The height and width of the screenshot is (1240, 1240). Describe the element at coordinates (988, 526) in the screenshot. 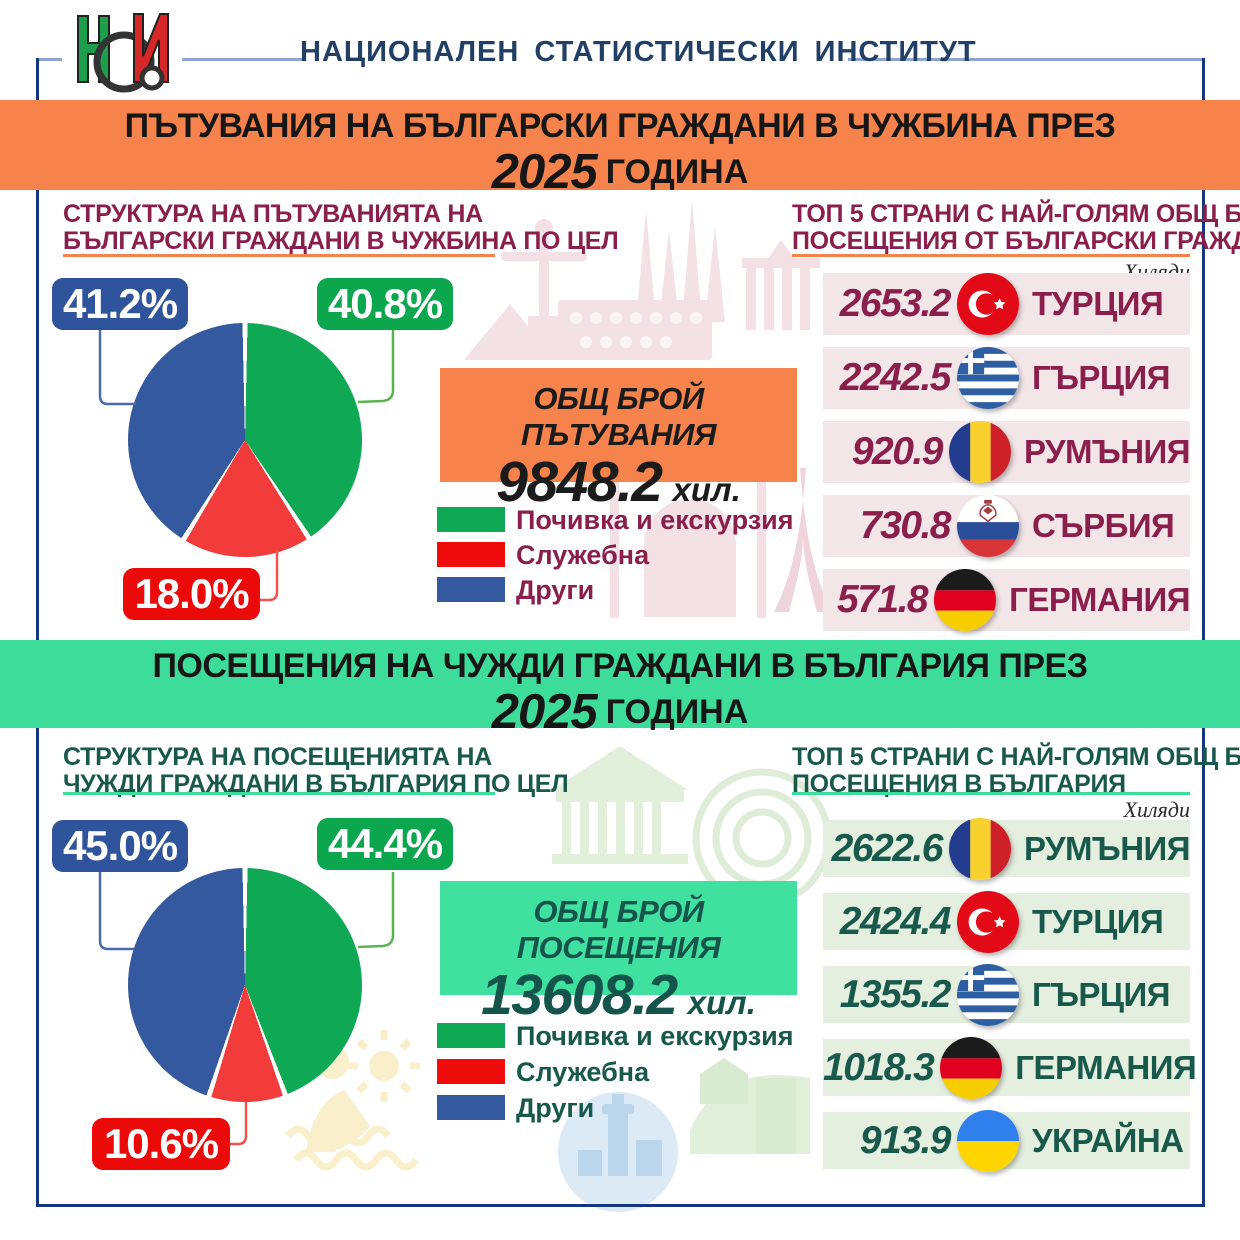

I see `flag-serbia-icon` at that location.